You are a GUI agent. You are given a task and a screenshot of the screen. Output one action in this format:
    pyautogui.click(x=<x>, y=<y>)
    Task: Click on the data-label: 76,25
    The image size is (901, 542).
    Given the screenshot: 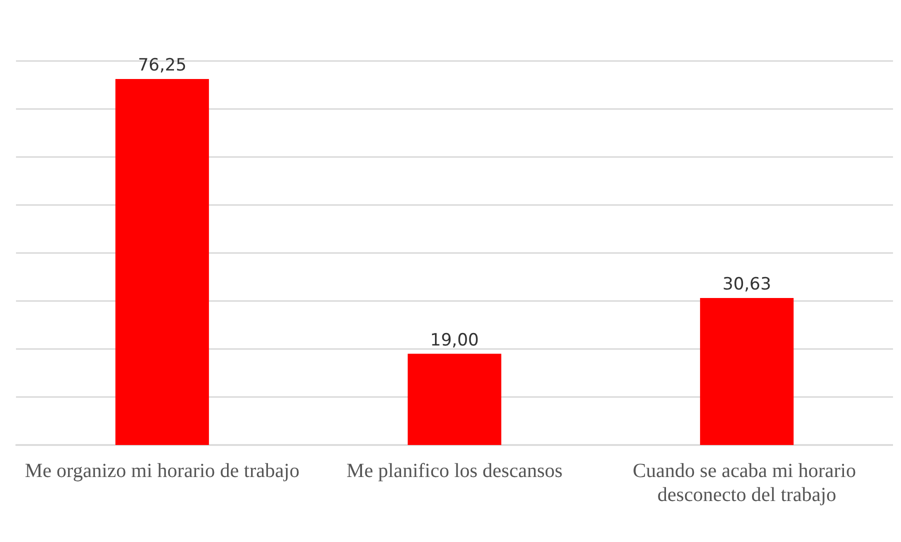 What is the action you would take?
    pyautogui.click(x=162, y=66)
    